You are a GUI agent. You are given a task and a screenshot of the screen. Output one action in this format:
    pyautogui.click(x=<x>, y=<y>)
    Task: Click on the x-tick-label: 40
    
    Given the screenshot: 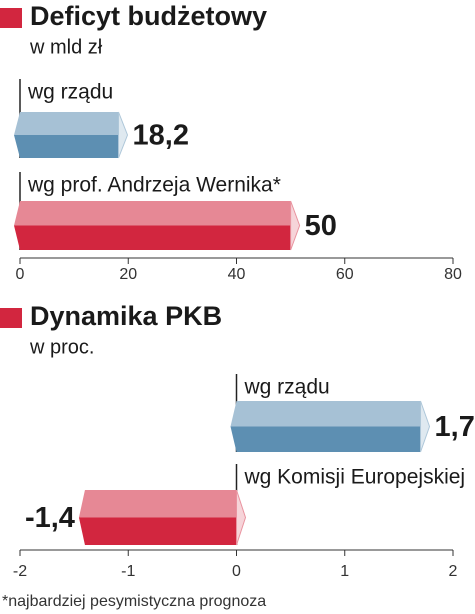 What is the action you would take?
    pyautogui.click(x=237, y=274)
    